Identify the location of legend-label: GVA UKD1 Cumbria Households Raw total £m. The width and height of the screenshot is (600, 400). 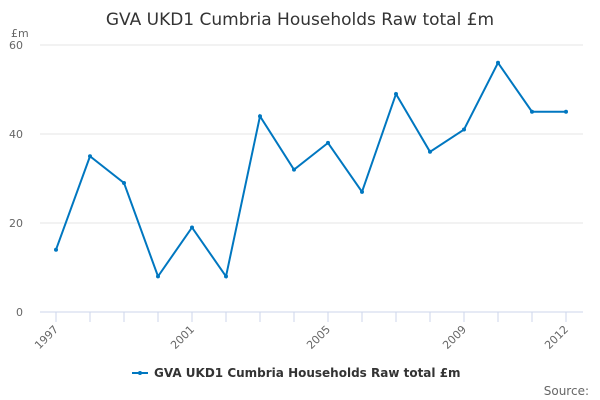
(307, 373).